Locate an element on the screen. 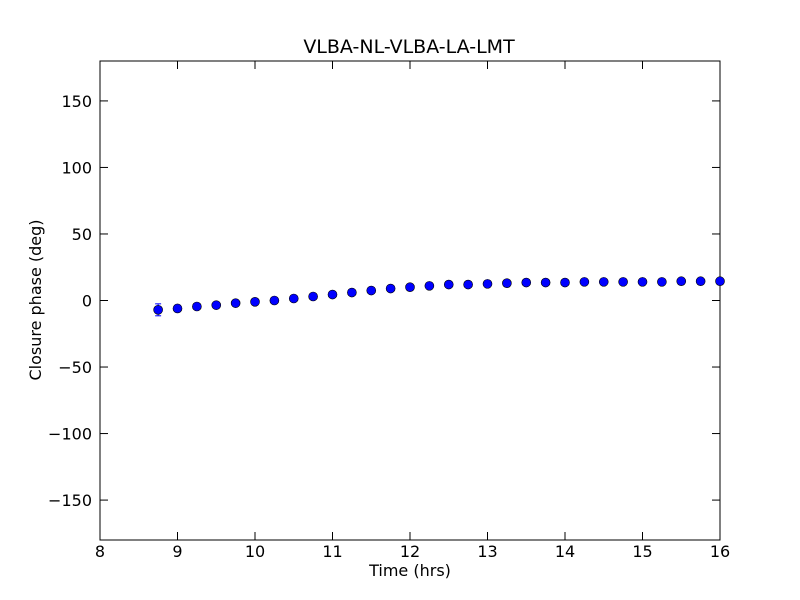  y-tick-label: 0 is located at coordinates (87, 301).